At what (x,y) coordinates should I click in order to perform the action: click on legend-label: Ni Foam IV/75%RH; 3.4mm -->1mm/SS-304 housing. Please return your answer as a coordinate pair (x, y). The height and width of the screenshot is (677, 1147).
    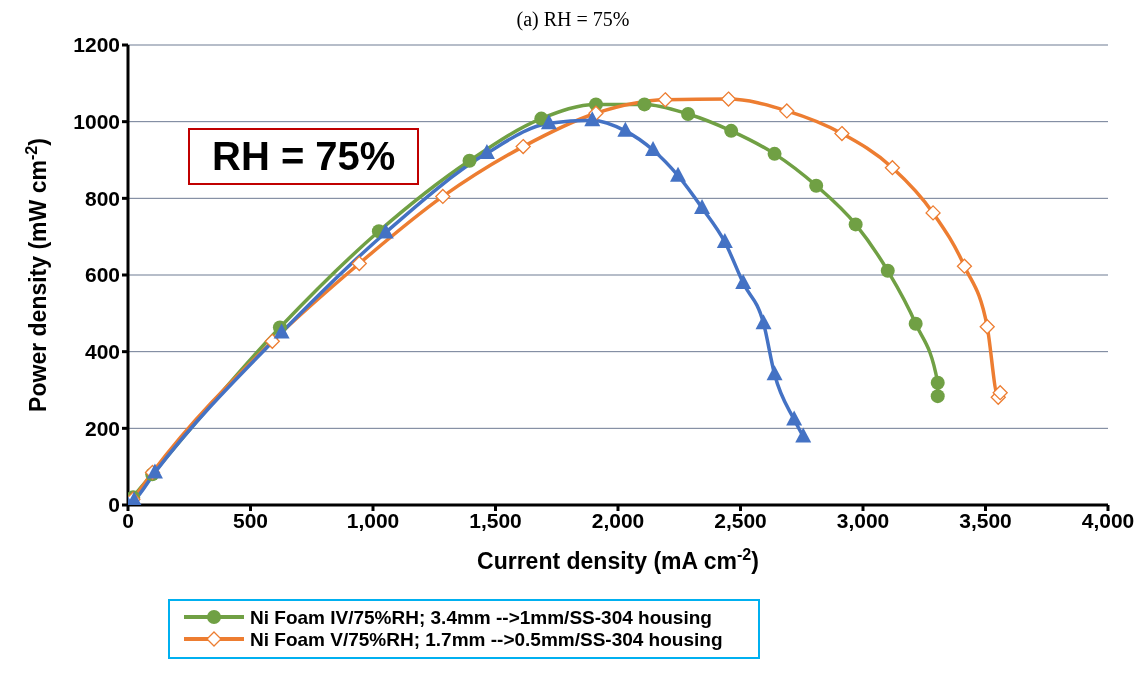
    Looking at the image, I should click on (481, 618).